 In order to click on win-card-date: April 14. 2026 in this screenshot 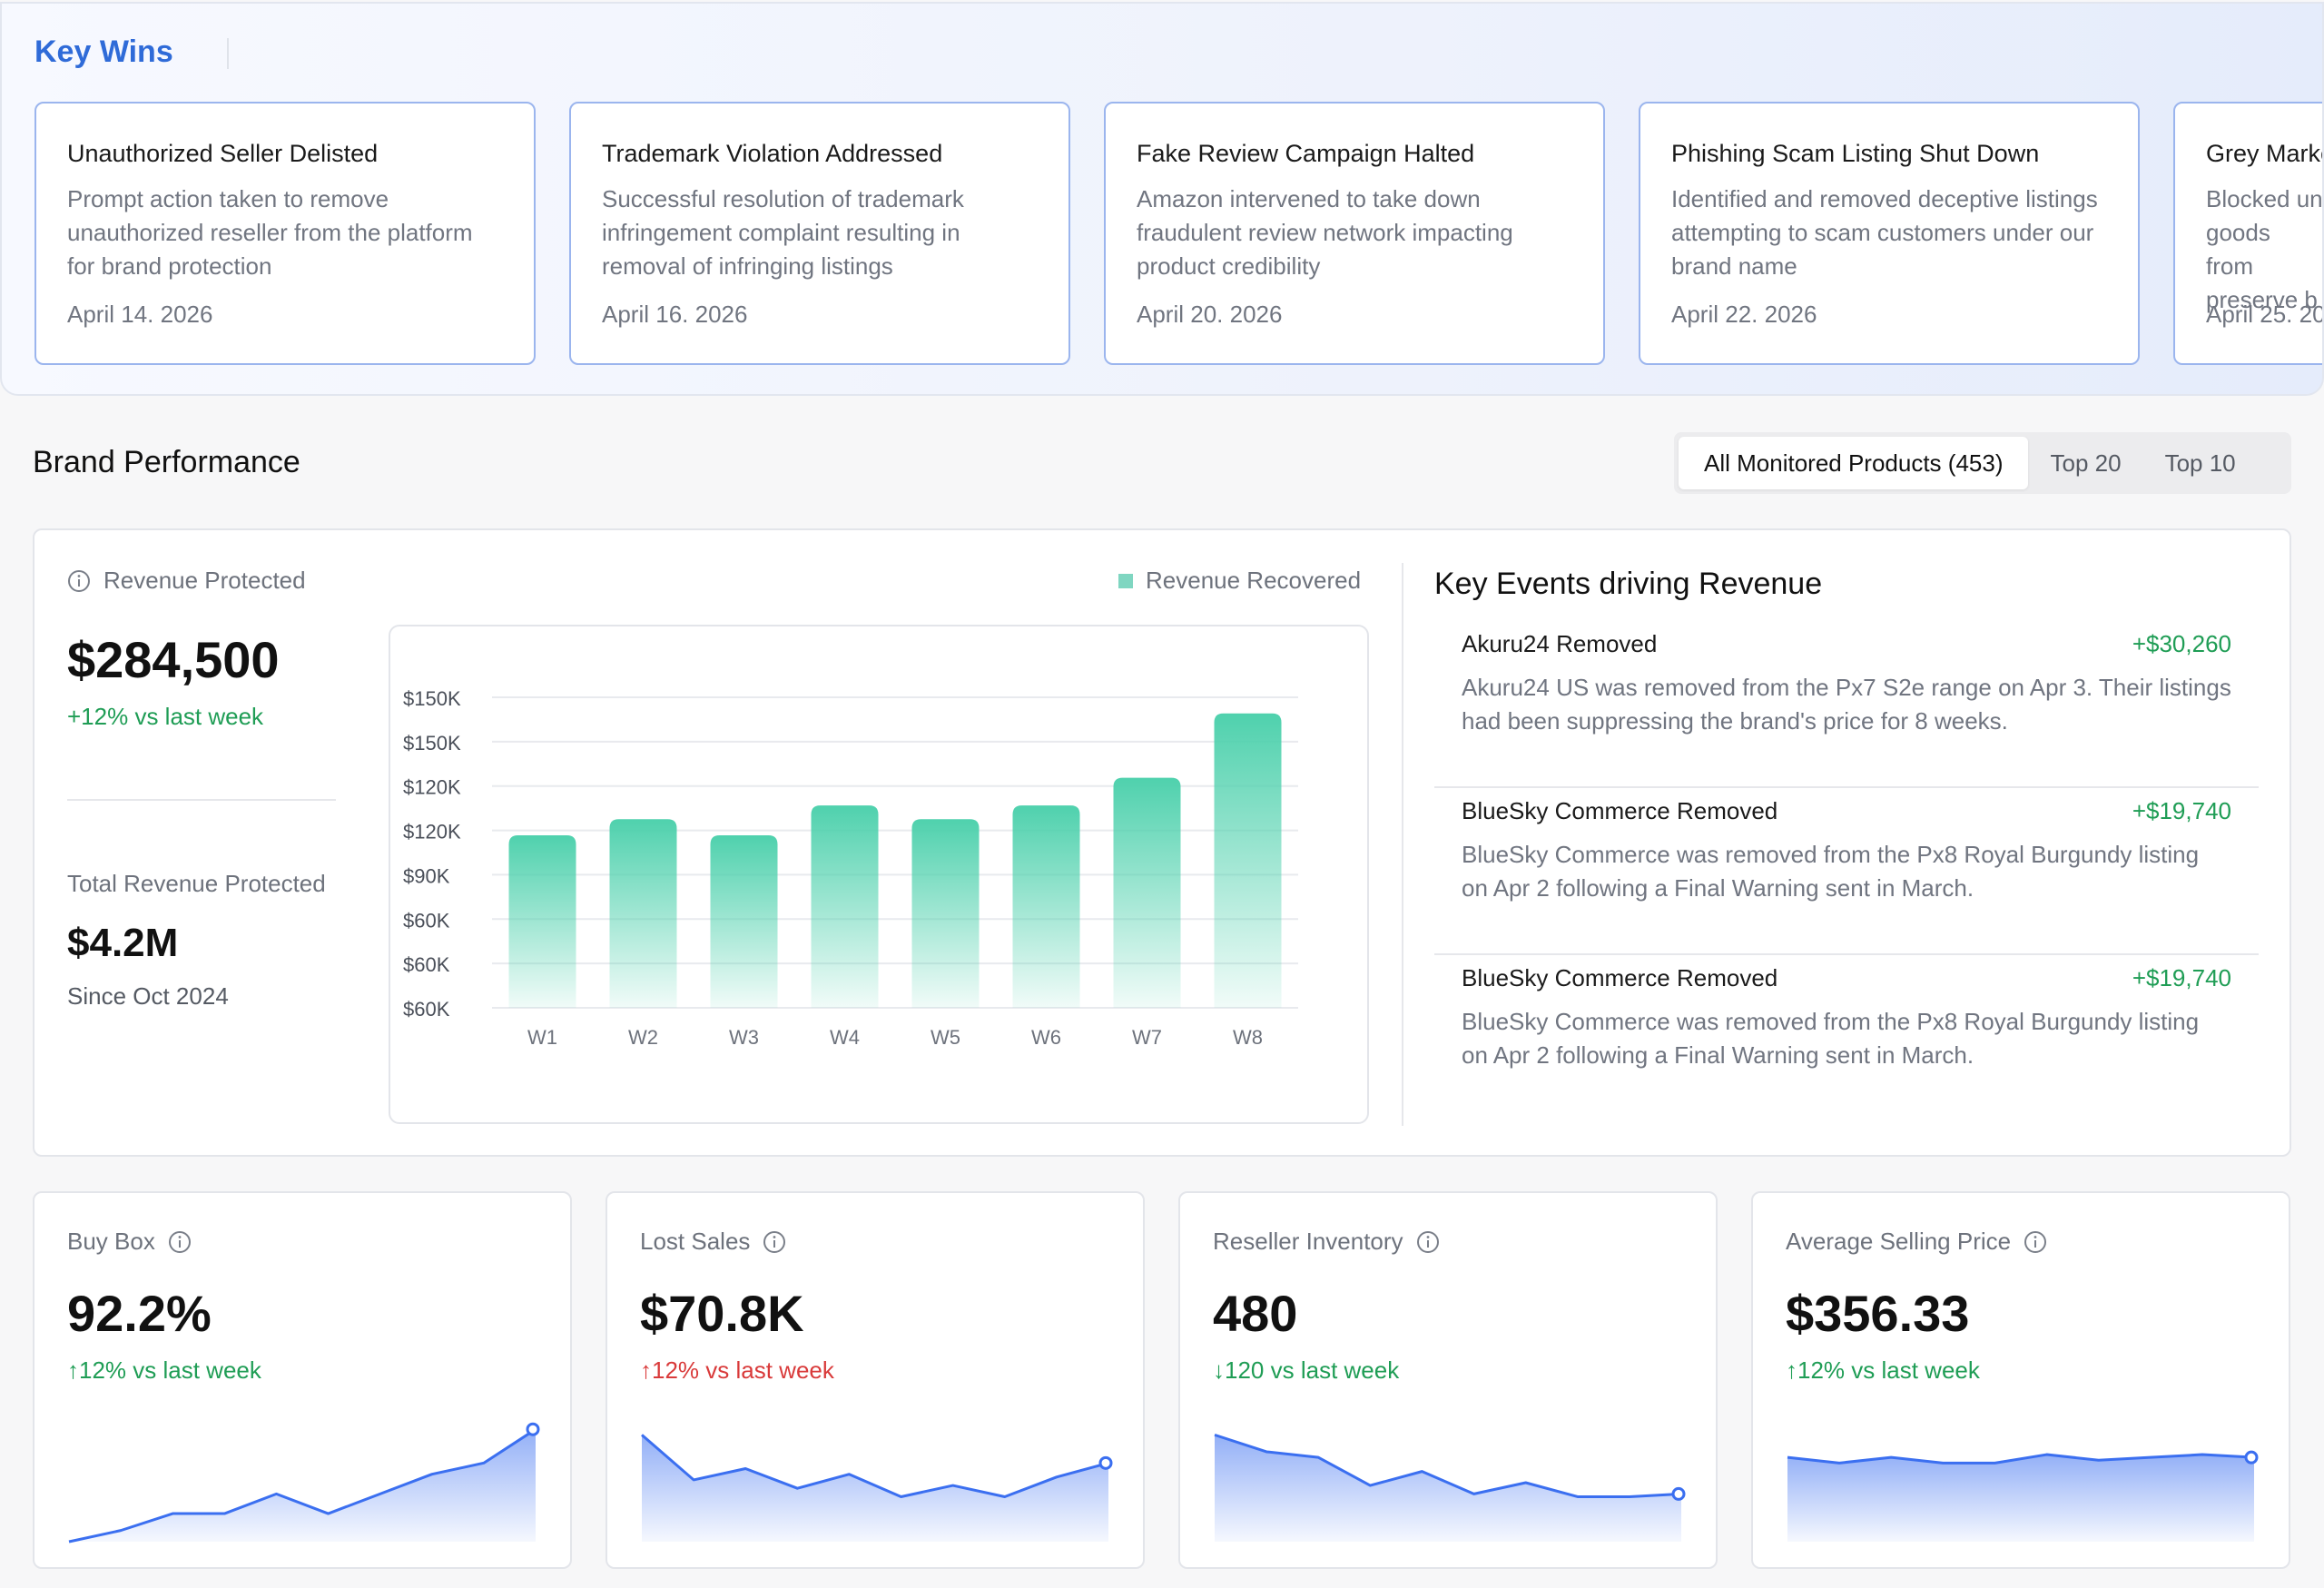, I will do `click(140, 314)`.